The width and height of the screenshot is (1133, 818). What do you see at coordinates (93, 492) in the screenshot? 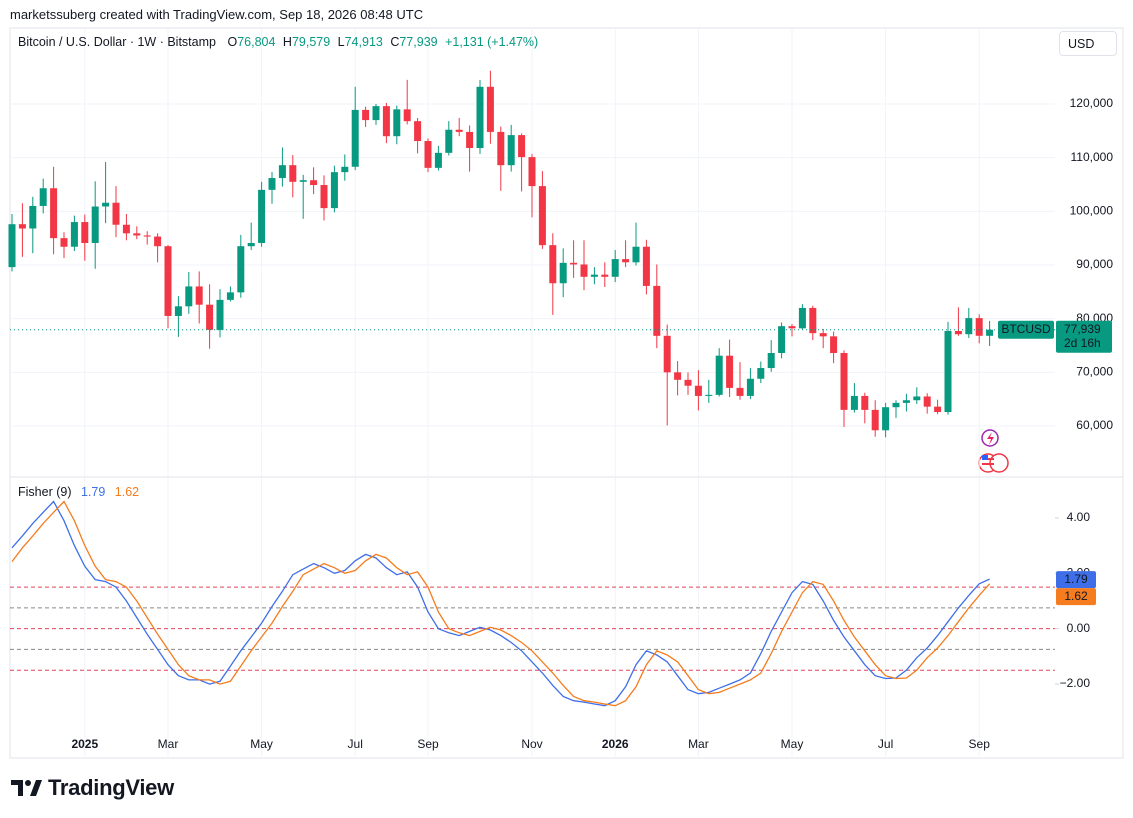
I see `indicator-value: 1.79` at bounding box center [93, 492].